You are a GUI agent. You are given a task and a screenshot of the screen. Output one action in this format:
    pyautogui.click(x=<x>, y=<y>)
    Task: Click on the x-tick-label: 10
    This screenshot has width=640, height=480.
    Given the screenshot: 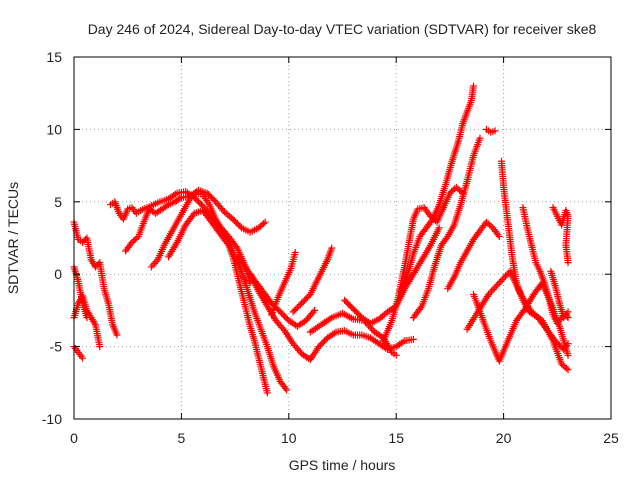 What is the action you would take?
    pyautogui.click(x=289, y=438)
    